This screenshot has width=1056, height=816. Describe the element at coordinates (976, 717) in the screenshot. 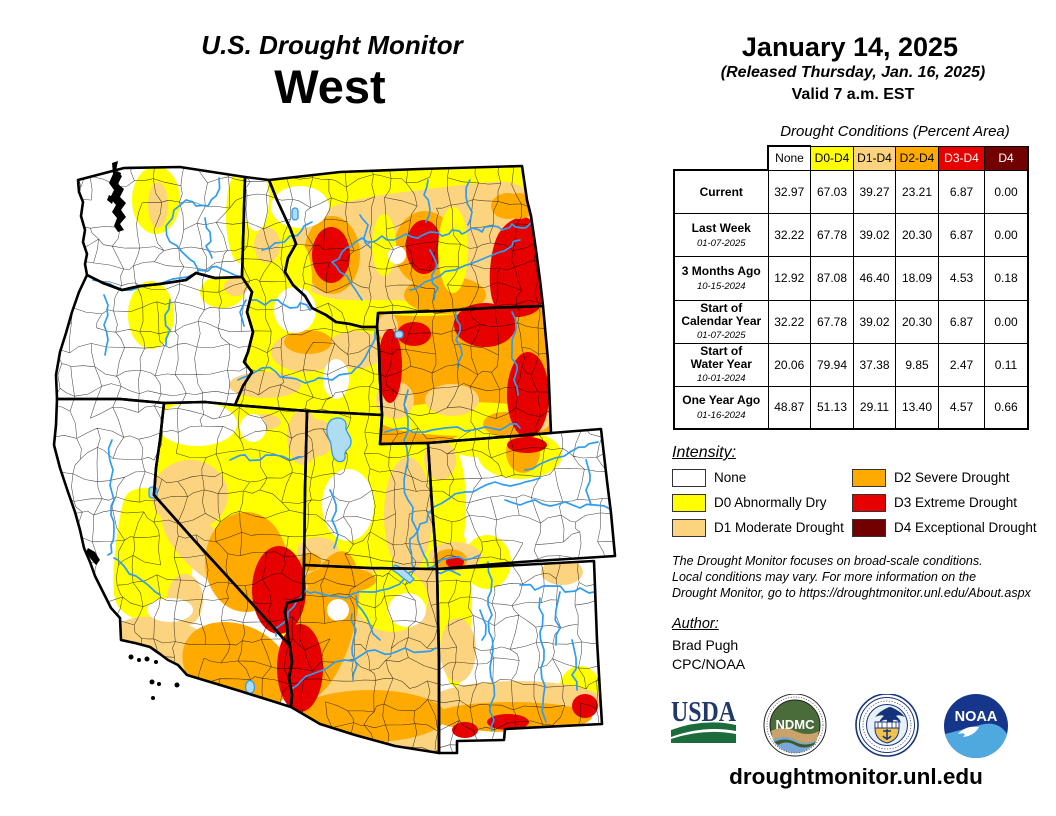

I see `svg-text: NOAA` at that location.